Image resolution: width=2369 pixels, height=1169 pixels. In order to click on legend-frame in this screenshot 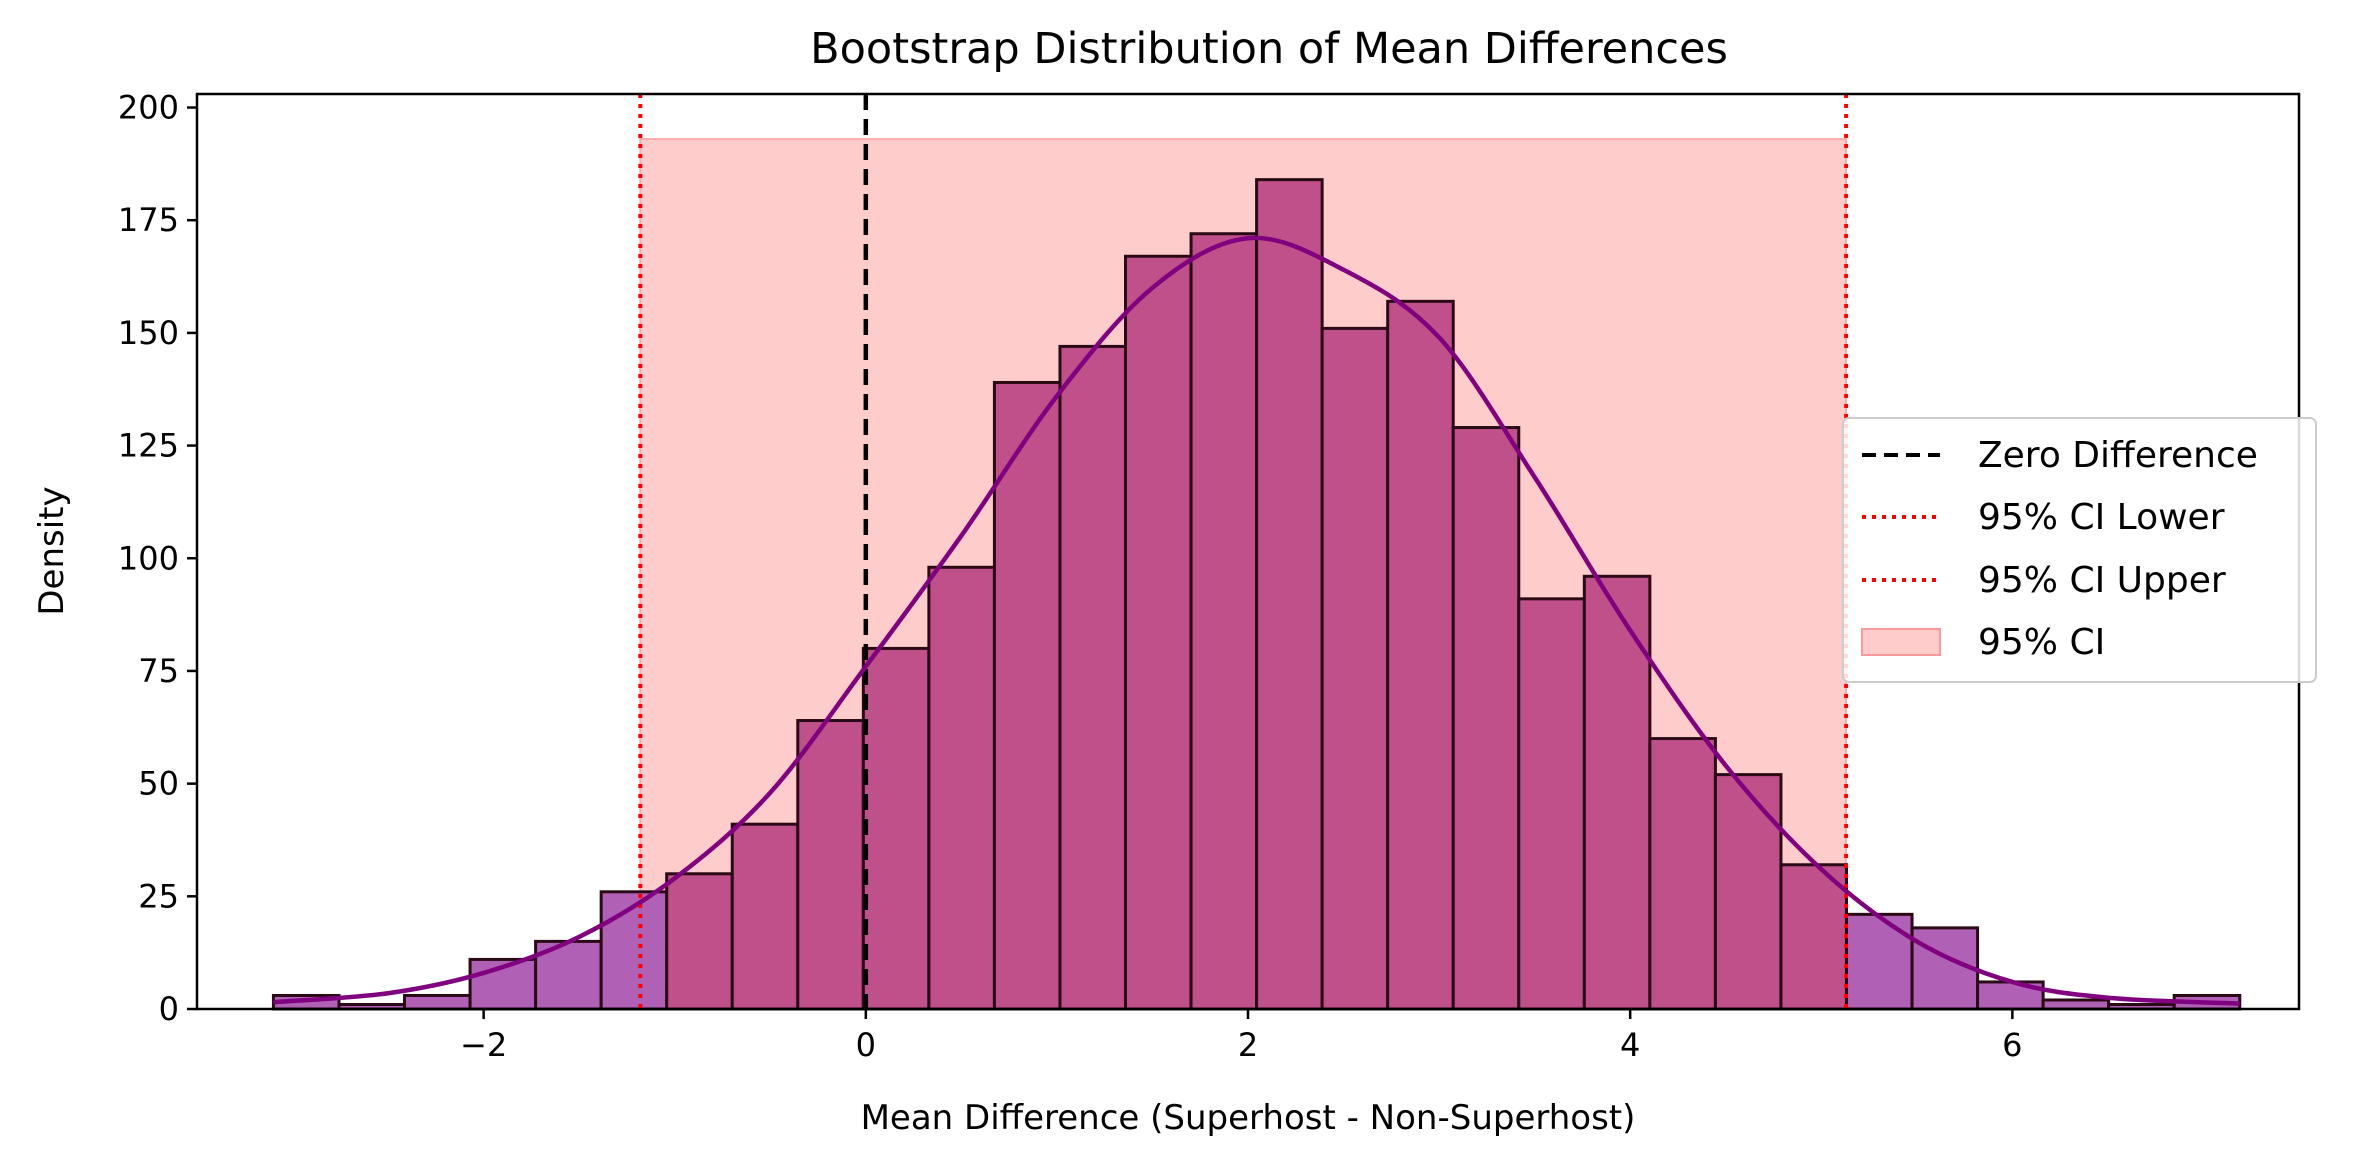, I will do `click(2079, 550)`.